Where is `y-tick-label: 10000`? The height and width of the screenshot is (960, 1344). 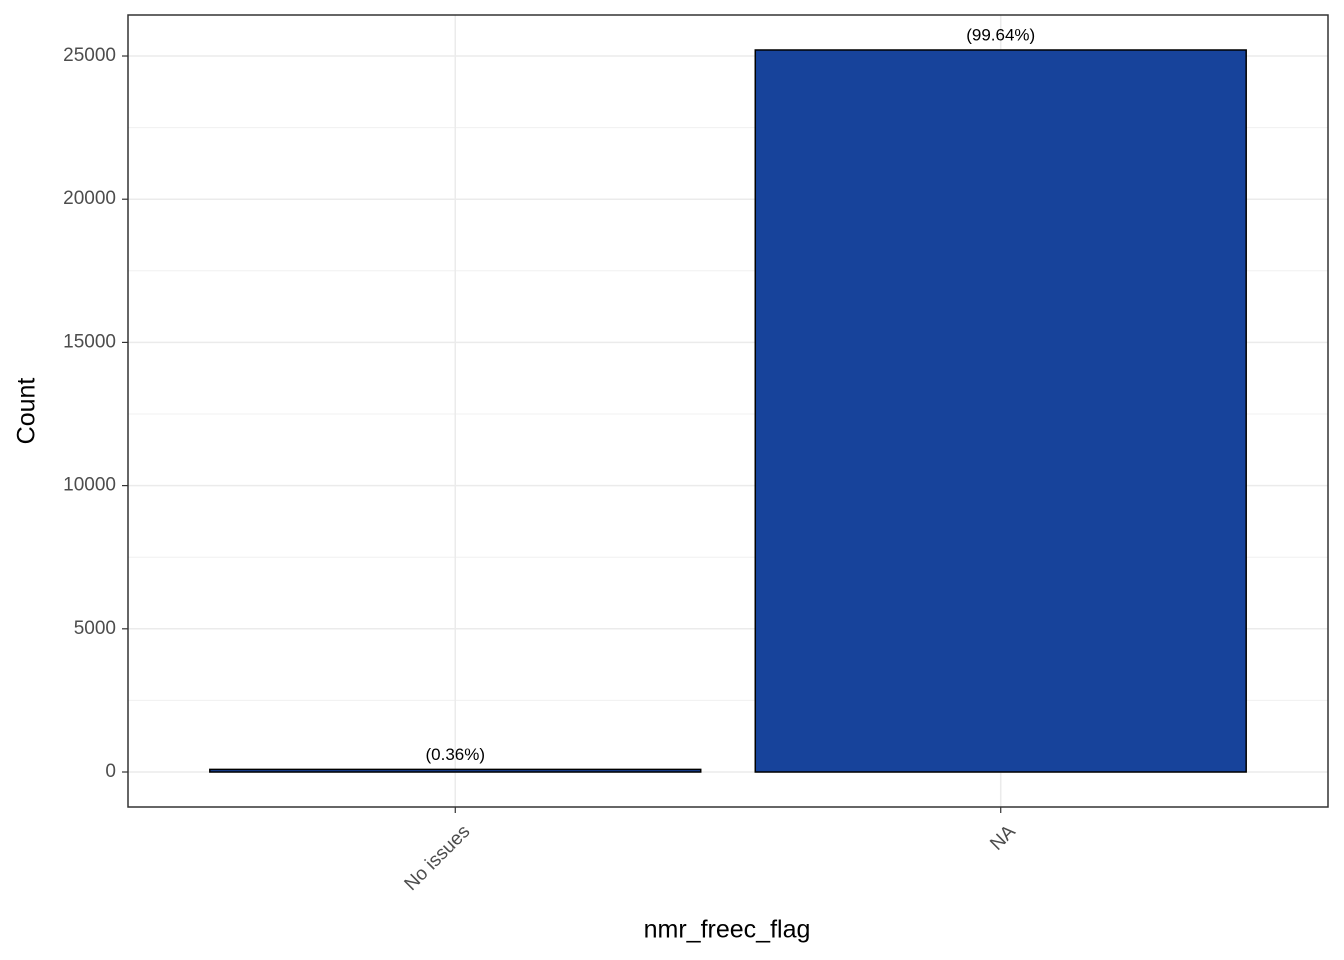
y-tick-label: 10000 is located at coordinates (89, 485).